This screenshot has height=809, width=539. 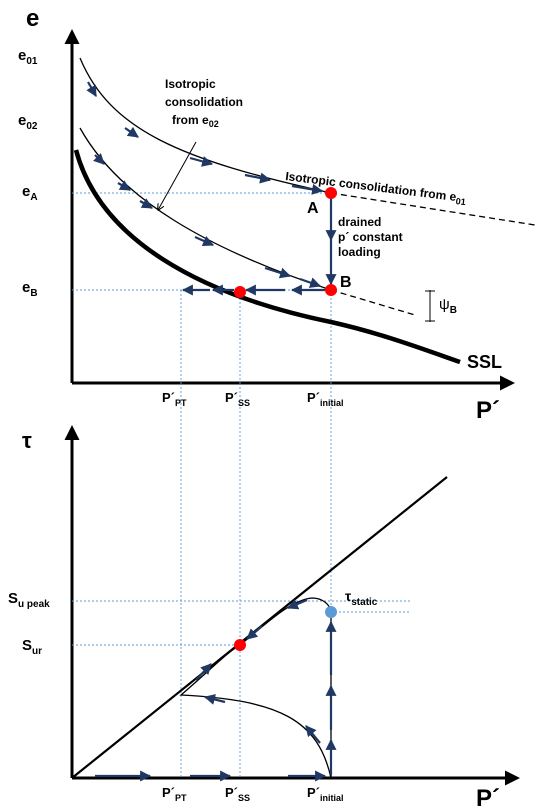 I want to click on pinit-label-top: P´initial, so click(x=325, y=399).